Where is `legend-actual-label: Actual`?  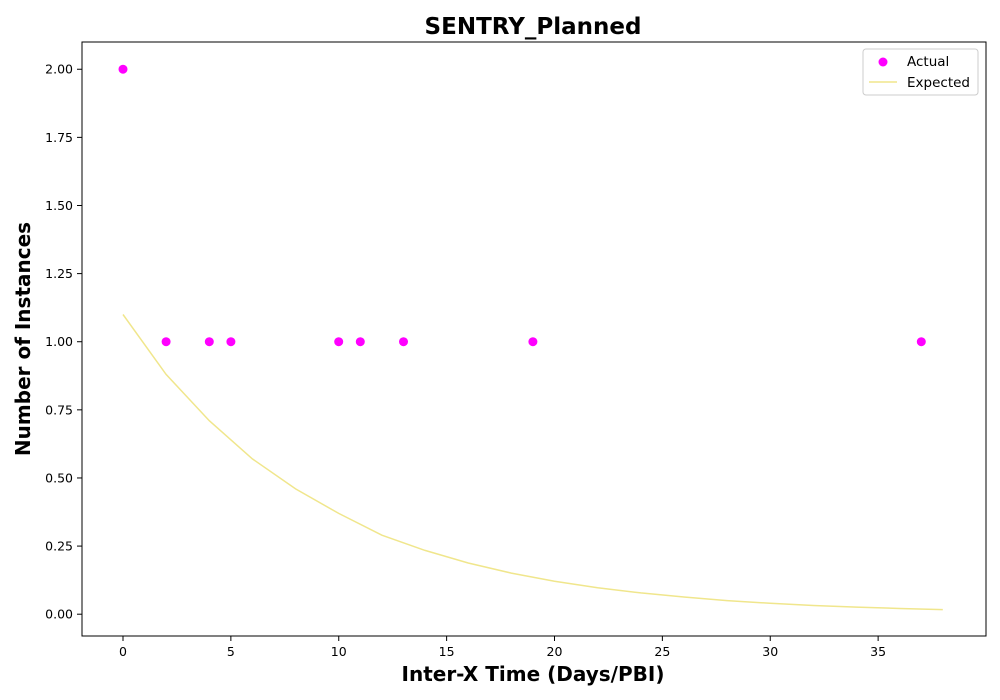 legend-actual-label: Actual is located at coordinates (928, 62).